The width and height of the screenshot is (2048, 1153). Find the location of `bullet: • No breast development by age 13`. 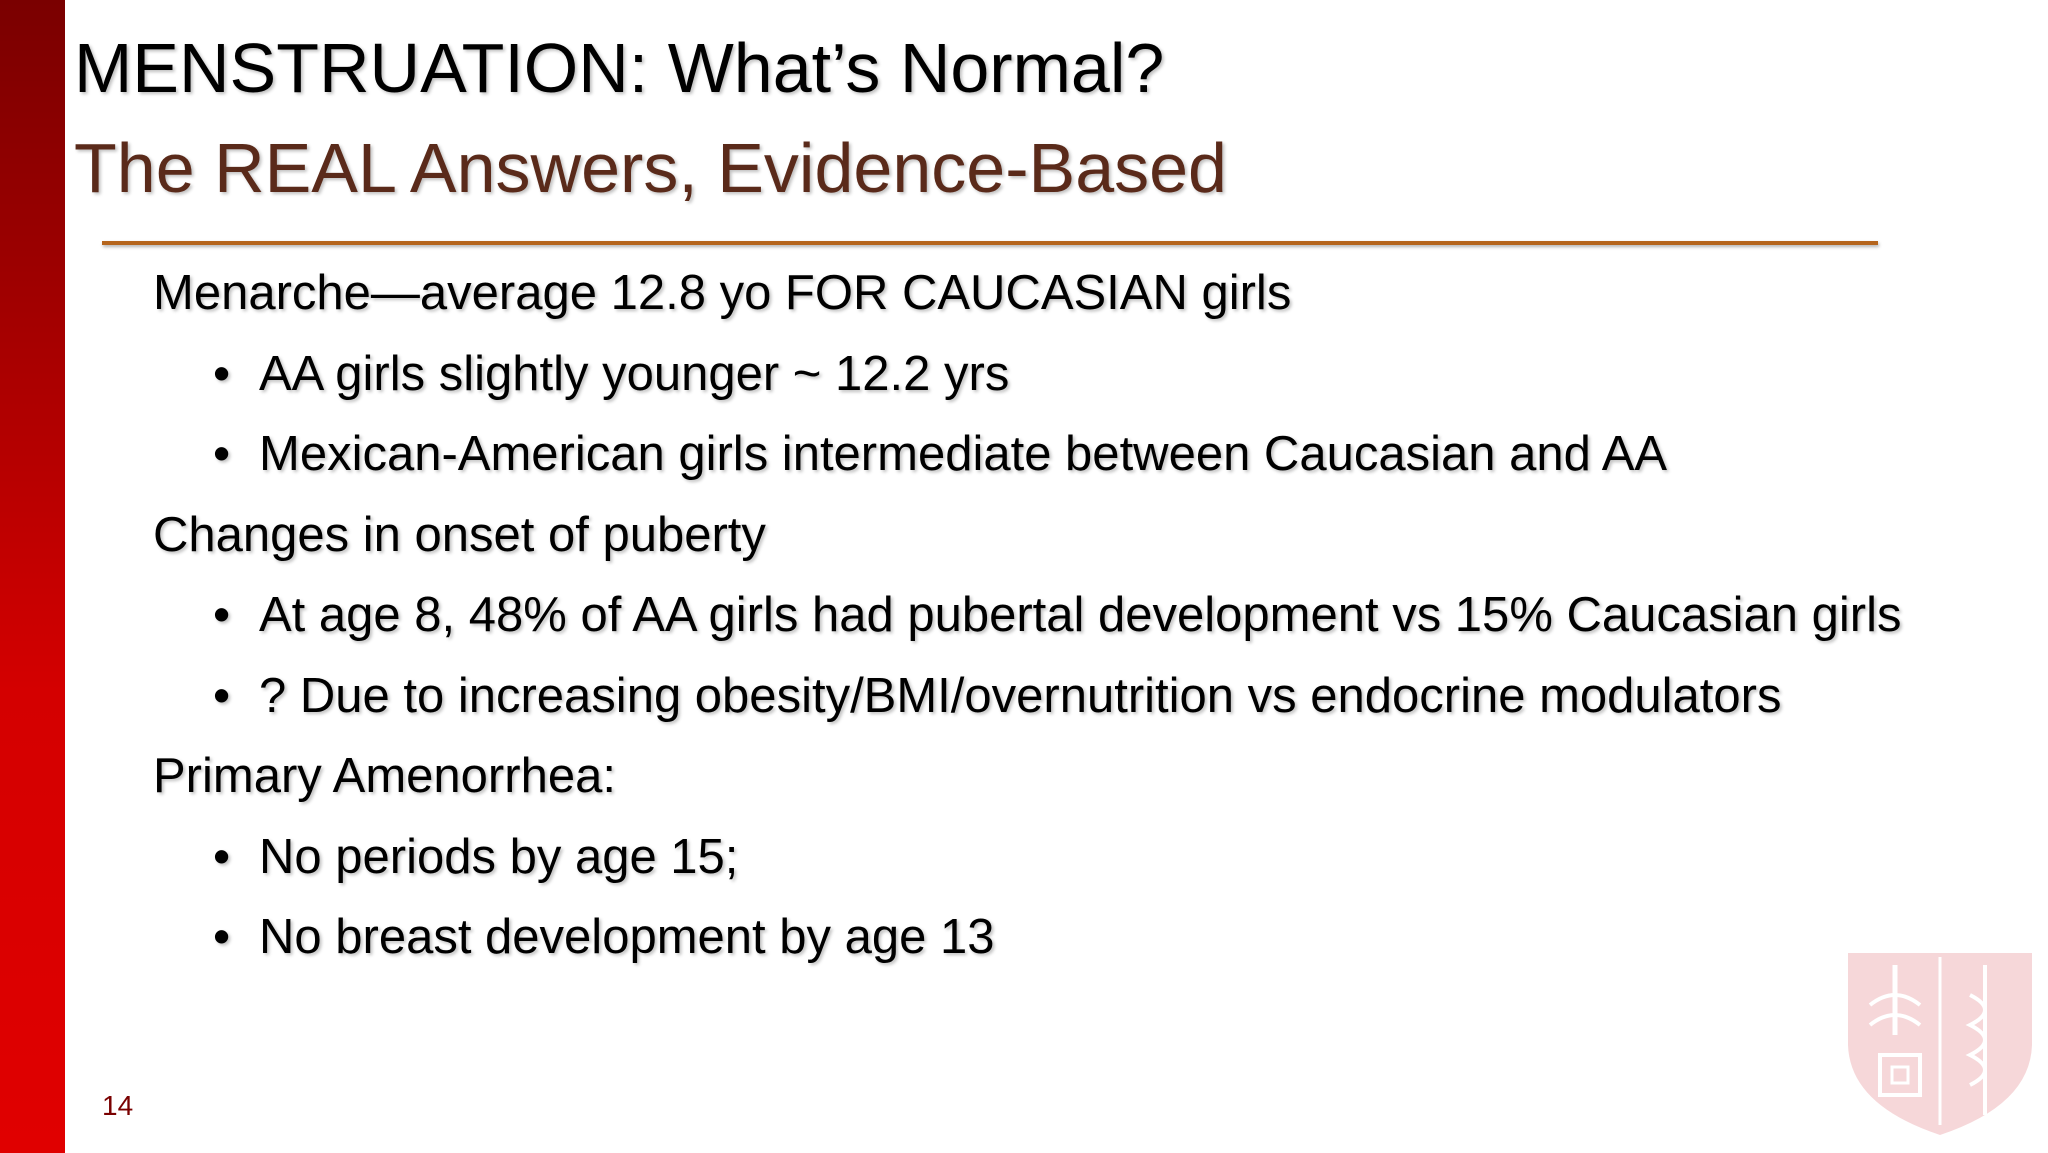

bullet: • No breast development by age 13 is located at coordinates (603, 937).